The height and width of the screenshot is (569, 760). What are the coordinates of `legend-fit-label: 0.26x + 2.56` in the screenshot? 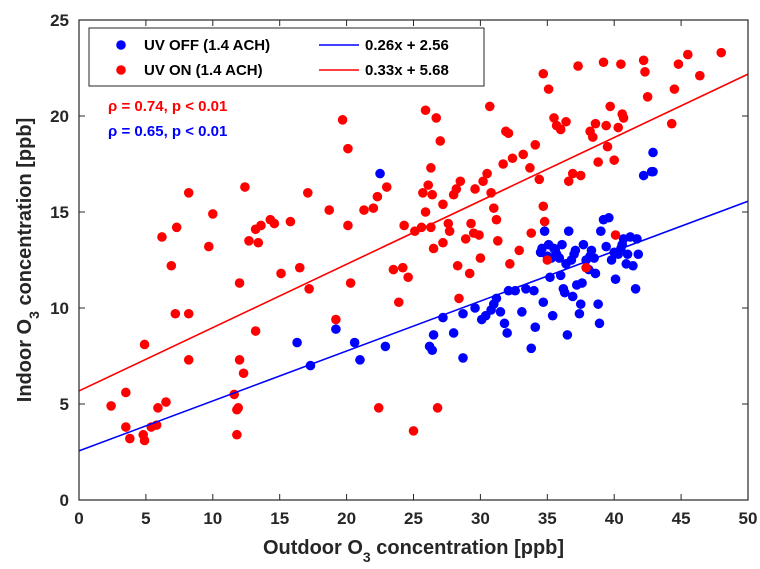 It's located at (407, 45).